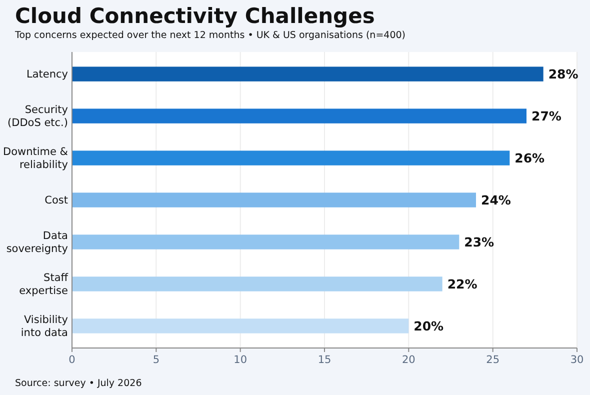 This screenshot has height=395, width=590. I want to click on data-label: 20%, so click(429, 326).